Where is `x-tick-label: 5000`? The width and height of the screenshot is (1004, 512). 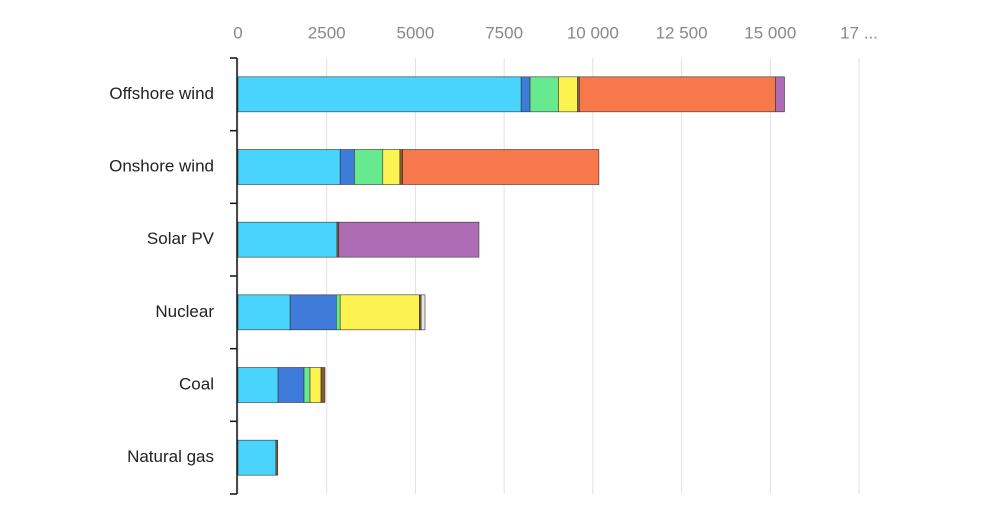
x-tick-label: 5000 is located at coordinates (416, 32).